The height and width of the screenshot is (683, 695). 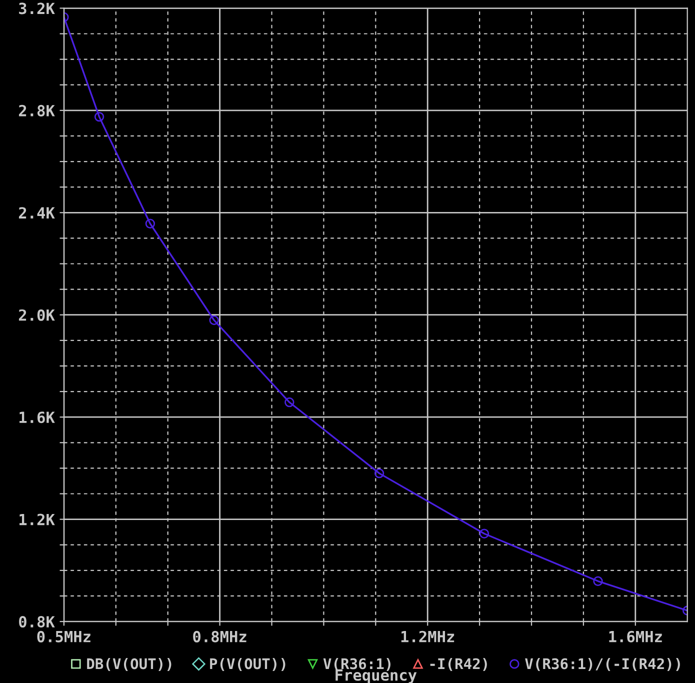 What do you see at coordinates (36, 212) in the screenshot?
I see `y-tick-label: 2.4K` at bounding box center [36, 212].